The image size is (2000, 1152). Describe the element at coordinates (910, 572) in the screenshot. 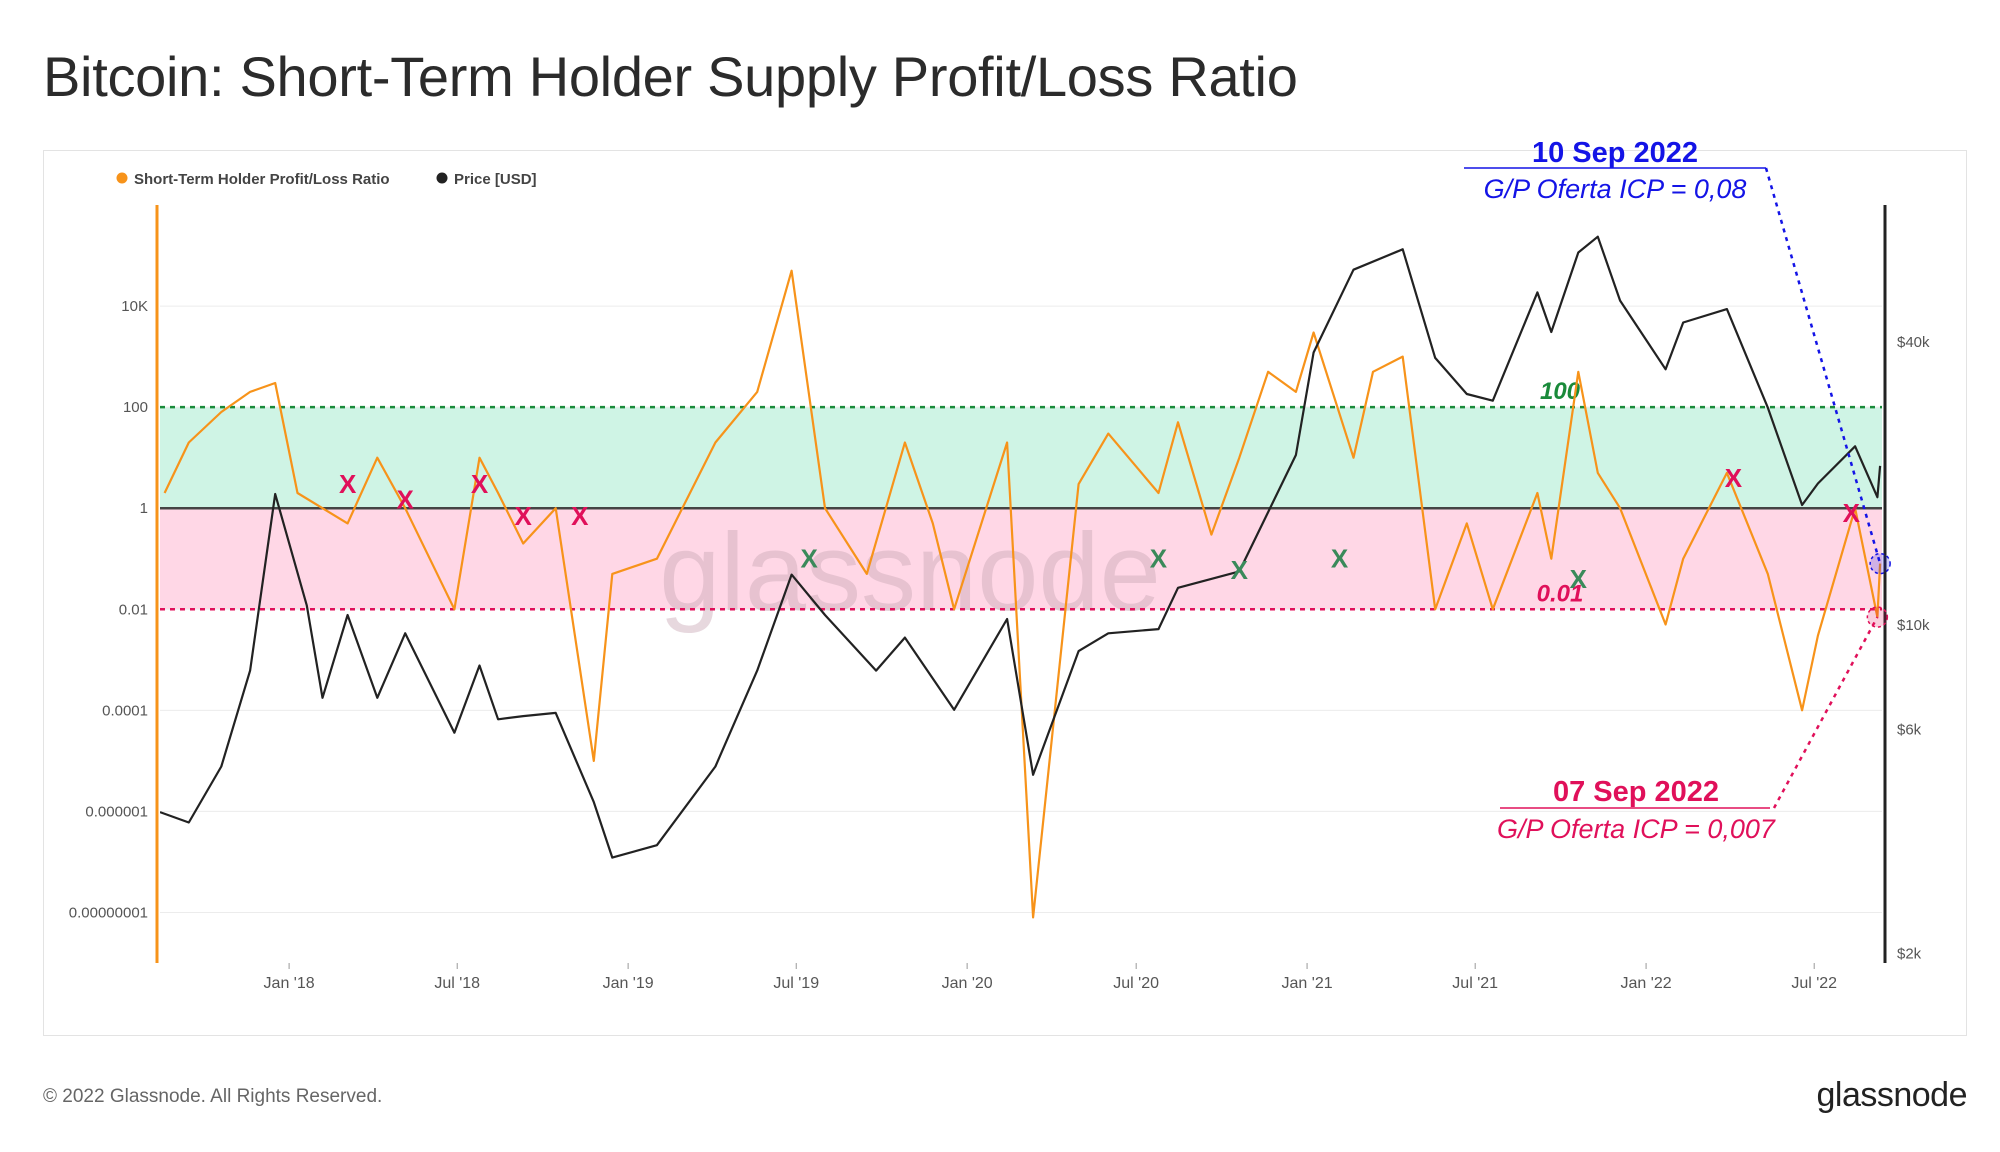

I see `watermark: glassnode` at that location.